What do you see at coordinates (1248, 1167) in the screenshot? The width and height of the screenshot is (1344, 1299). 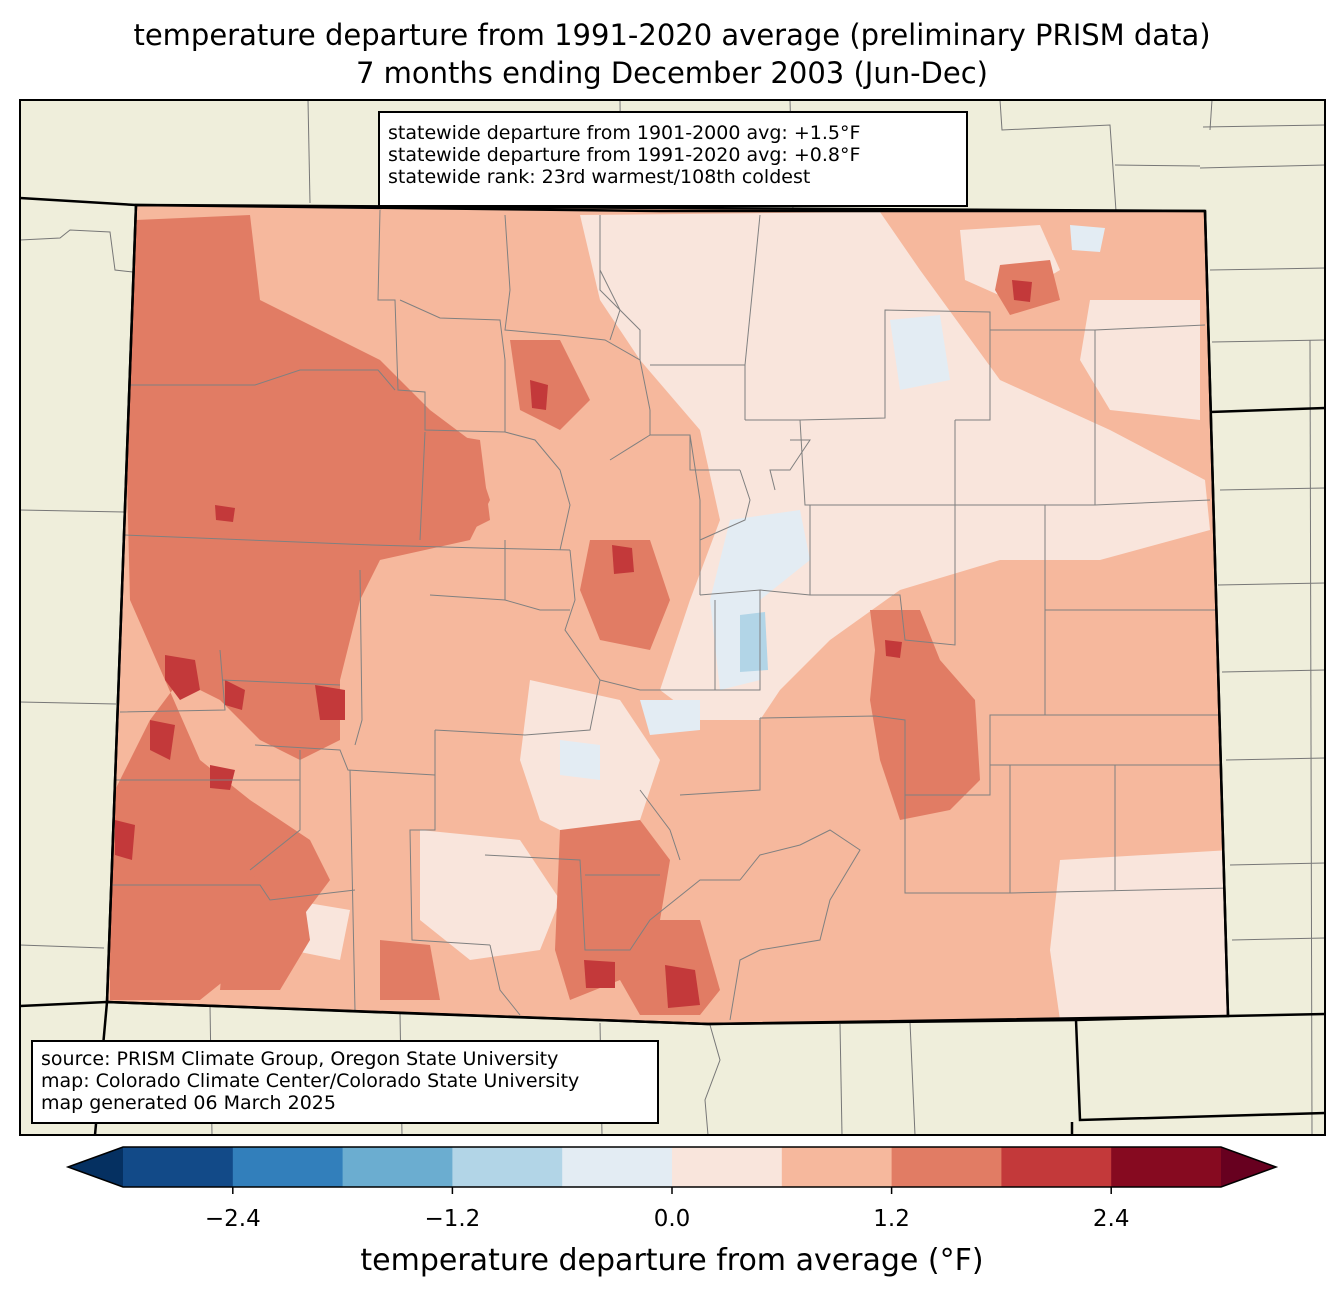 I see `colorbar-over-arrow` at bounding box center [1248, 1167].